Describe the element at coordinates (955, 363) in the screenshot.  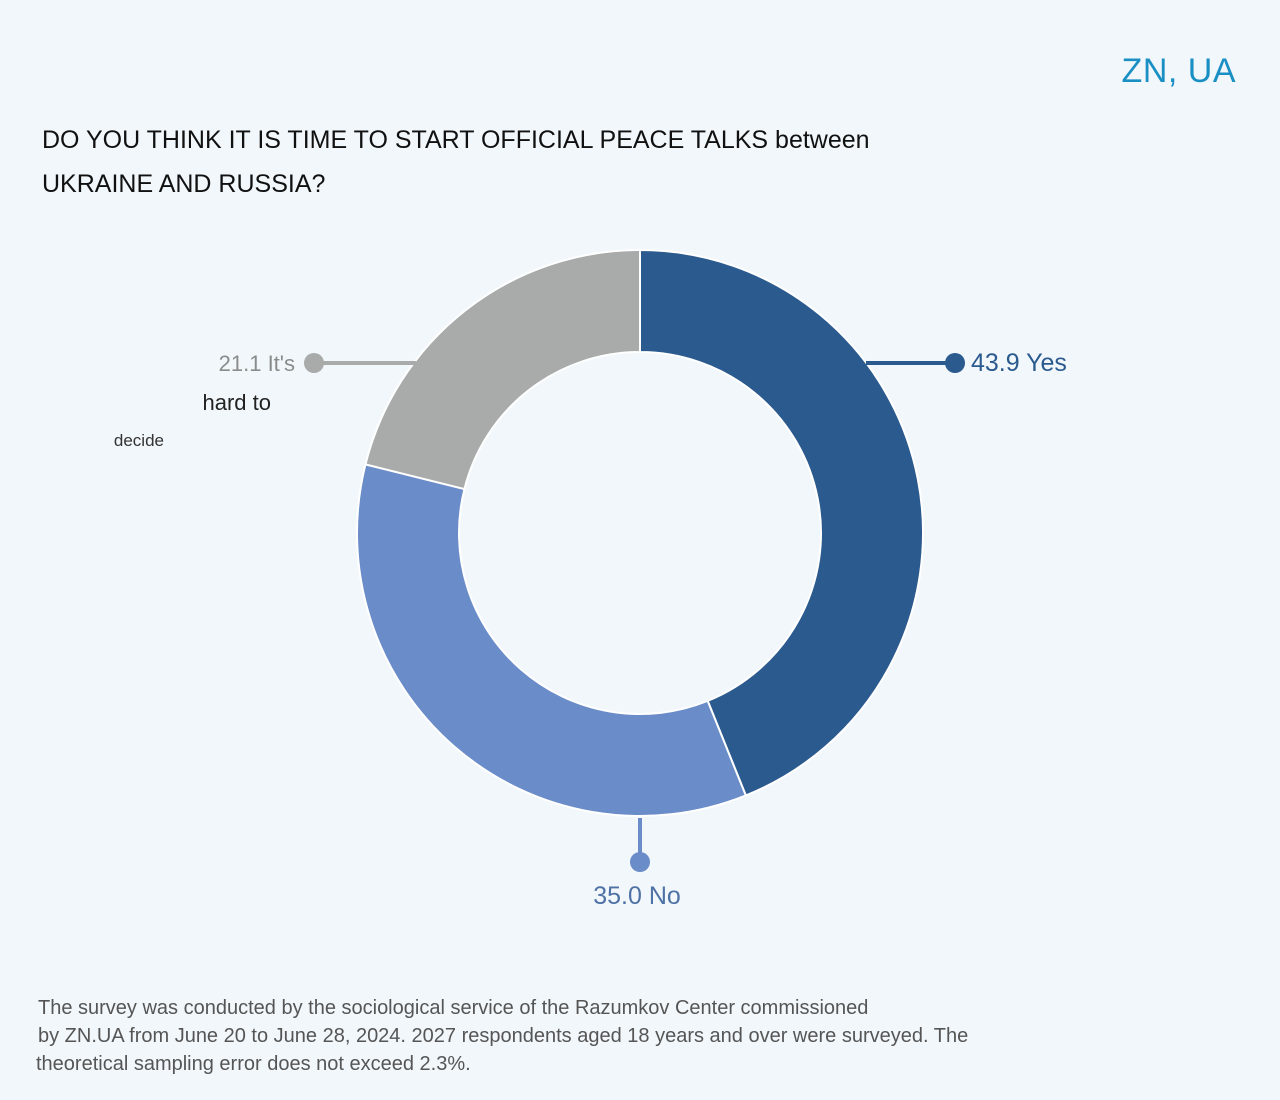
I see `leader-dot-yes` at that location.